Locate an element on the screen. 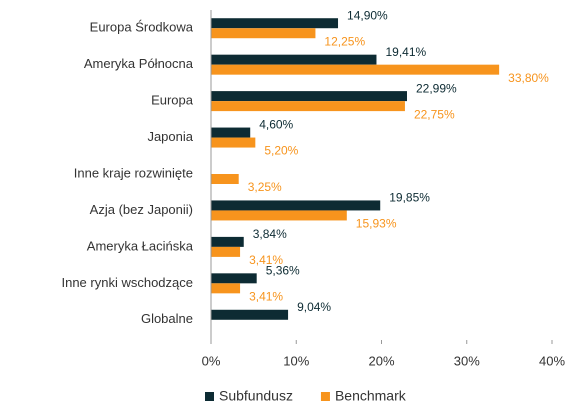  value-label: 5,36% is located at coordinates (283, 271).